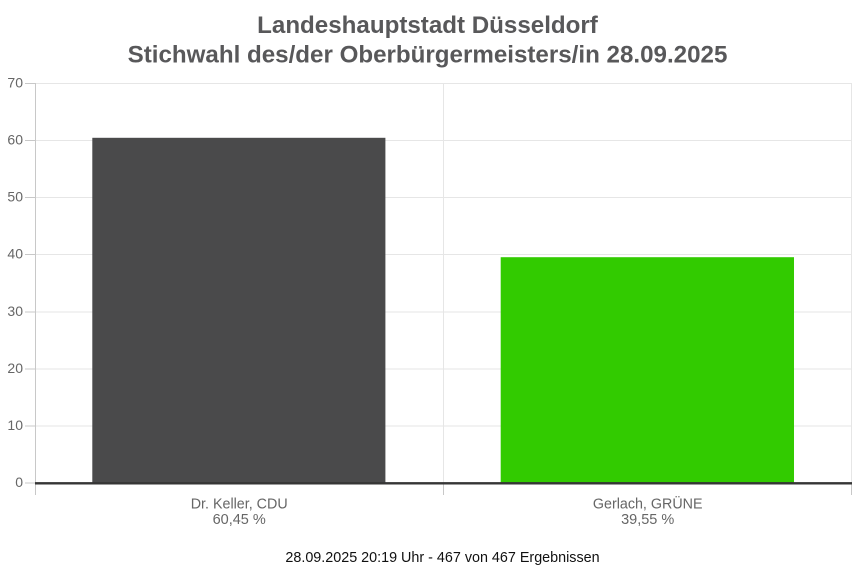 The width and height of the screenshot is (855, 575). What do you see at coordinates (239, 520) in the screenshot?
I see `svg-text: 60,45 %` at bounding box center [239, 520].